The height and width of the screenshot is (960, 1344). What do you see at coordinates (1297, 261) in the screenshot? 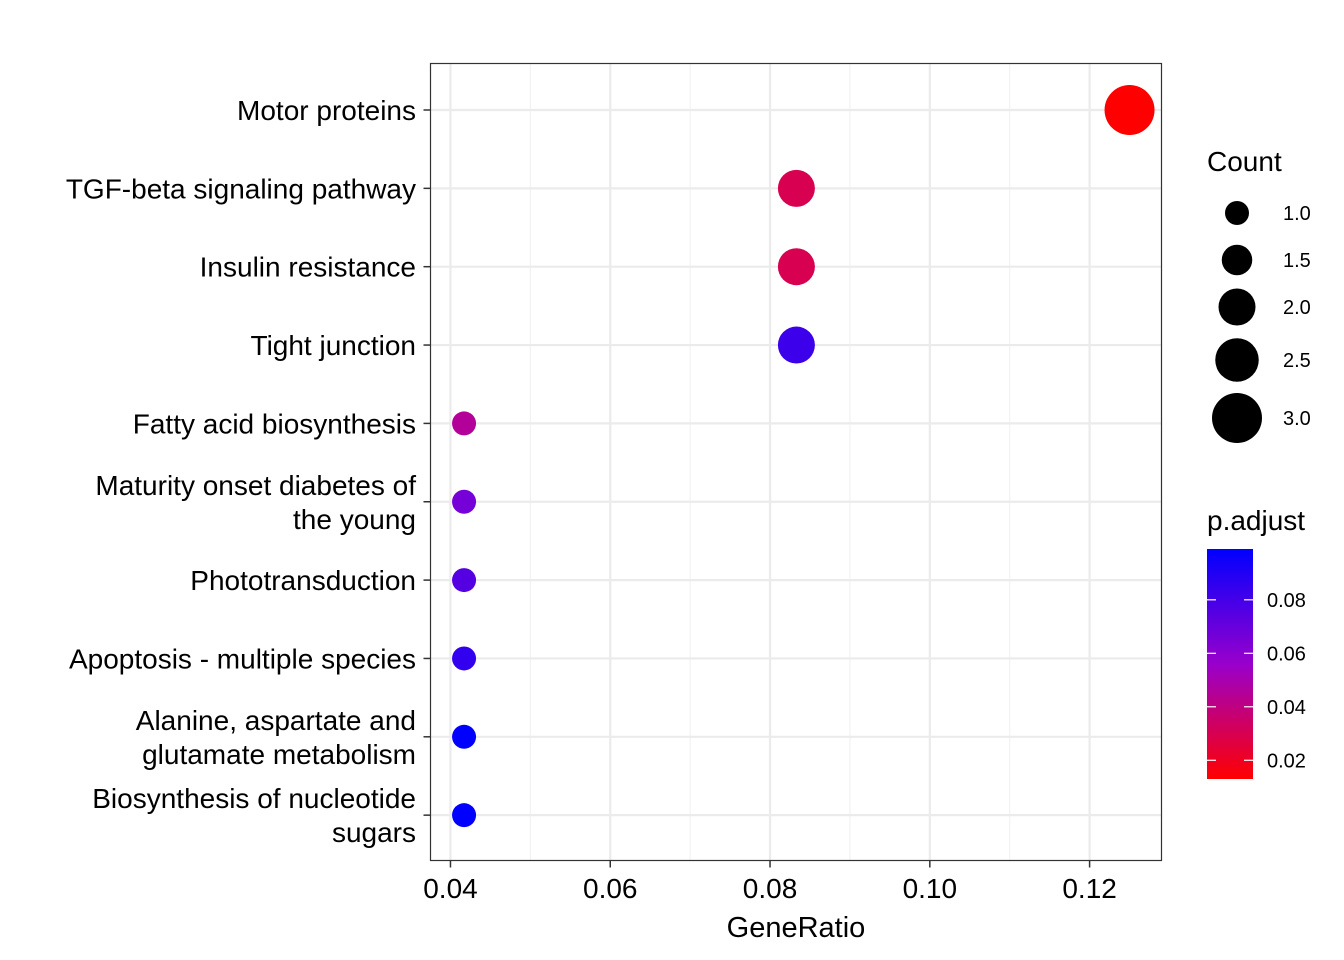
I see `count-legend-label: 1.5` at bounding box center [1297, 261].